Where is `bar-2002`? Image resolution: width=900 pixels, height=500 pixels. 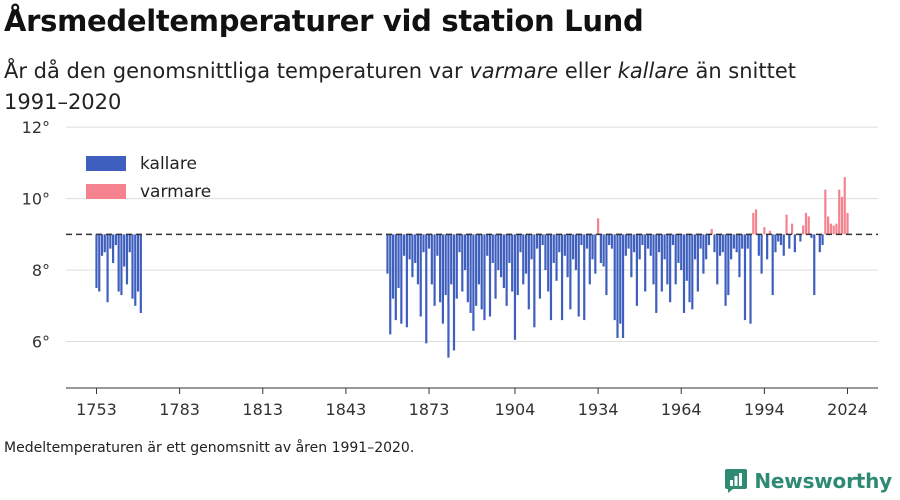 bar-2002 is located at coordinates (786, 224).